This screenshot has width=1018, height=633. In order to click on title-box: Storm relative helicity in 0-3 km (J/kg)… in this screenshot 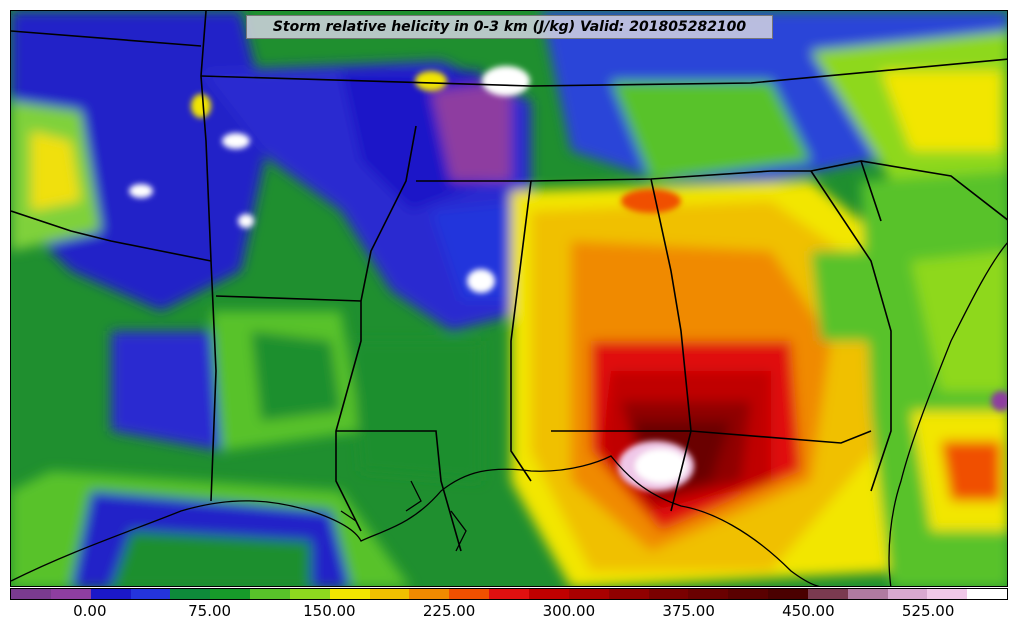, I will do `click(509, 27)`.